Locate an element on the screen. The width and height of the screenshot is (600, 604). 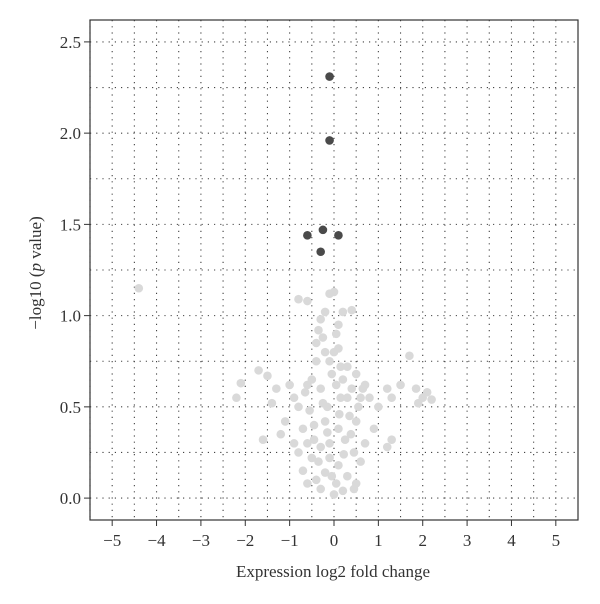
y-tick-label: 2.5 is located at coordinates (70, 42).